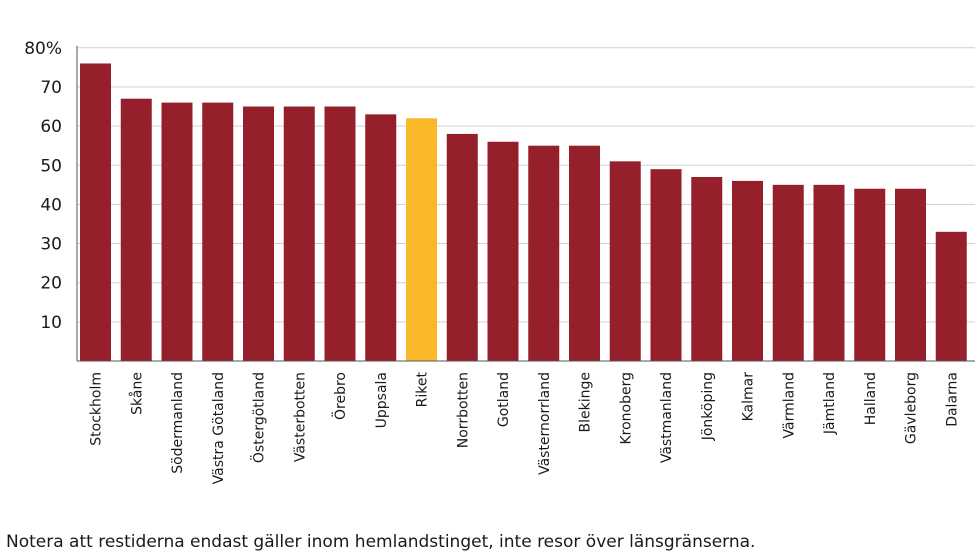 The height and width of the screenshot is (552, 980). What do you see at coordinates (340, 396) in the screenshot?
I see `x-tick-label: Örebro` at bounding box center [340, 396].